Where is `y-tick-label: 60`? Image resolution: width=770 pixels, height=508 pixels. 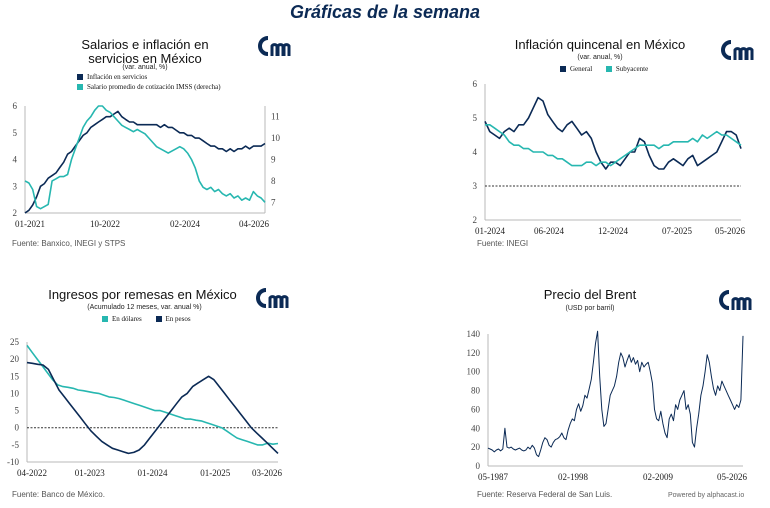
y-tick-label: 60 is located at coordinates (476, 409).